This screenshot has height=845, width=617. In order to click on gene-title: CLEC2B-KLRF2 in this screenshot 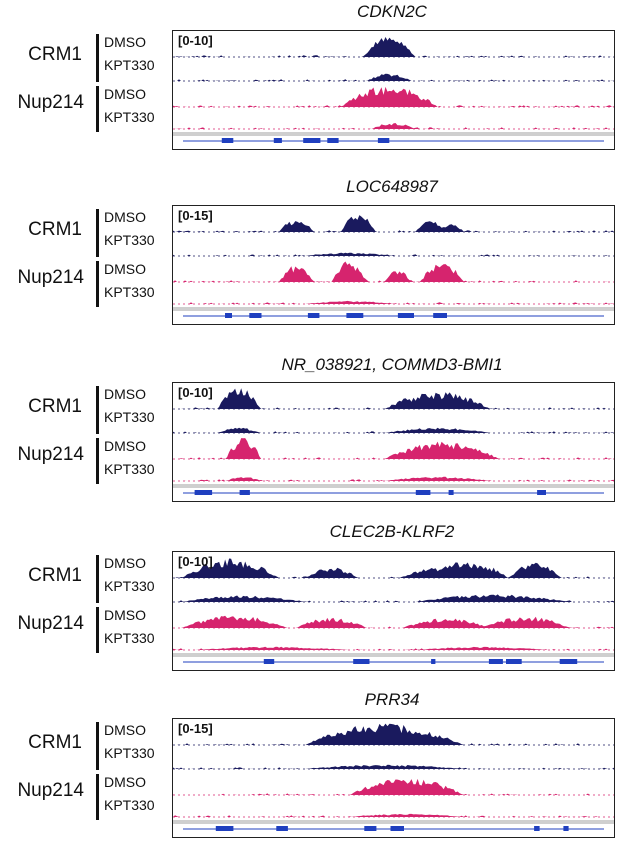, I will do `click(392, 531)`.